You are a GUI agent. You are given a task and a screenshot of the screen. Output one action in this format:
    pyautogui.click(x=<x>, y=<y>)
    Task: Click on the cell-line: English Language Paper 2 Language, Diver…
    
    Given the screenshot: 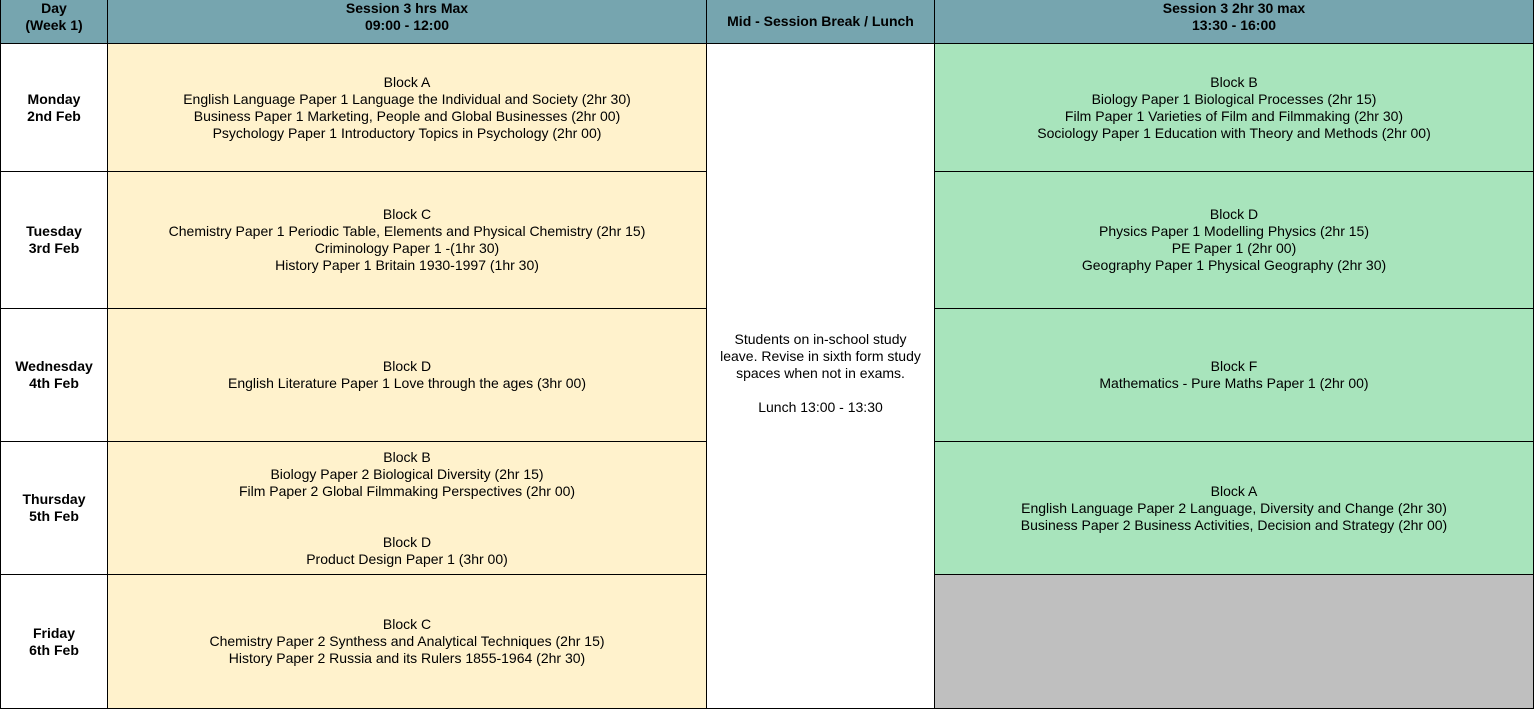 What is the action you would take?
    pyautogui.click(x=1234, y=507)
    